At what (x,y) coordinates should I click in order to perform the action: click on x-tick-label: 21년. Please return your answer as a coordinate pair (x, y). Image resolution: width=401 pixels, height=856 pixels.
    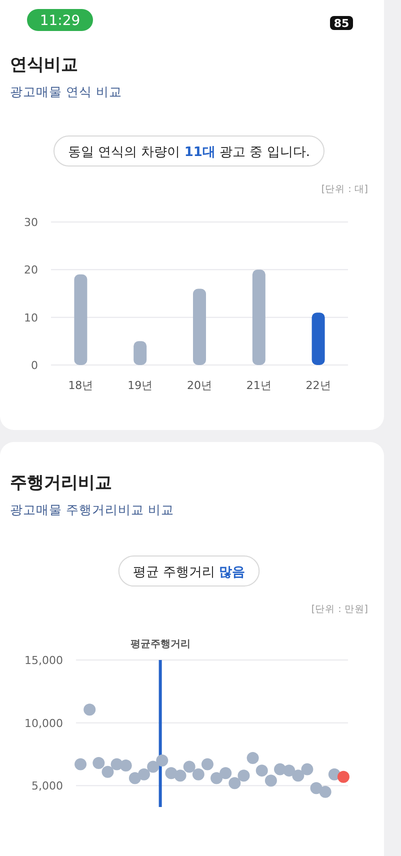
    Looking at the image, I should click on (259, 385).